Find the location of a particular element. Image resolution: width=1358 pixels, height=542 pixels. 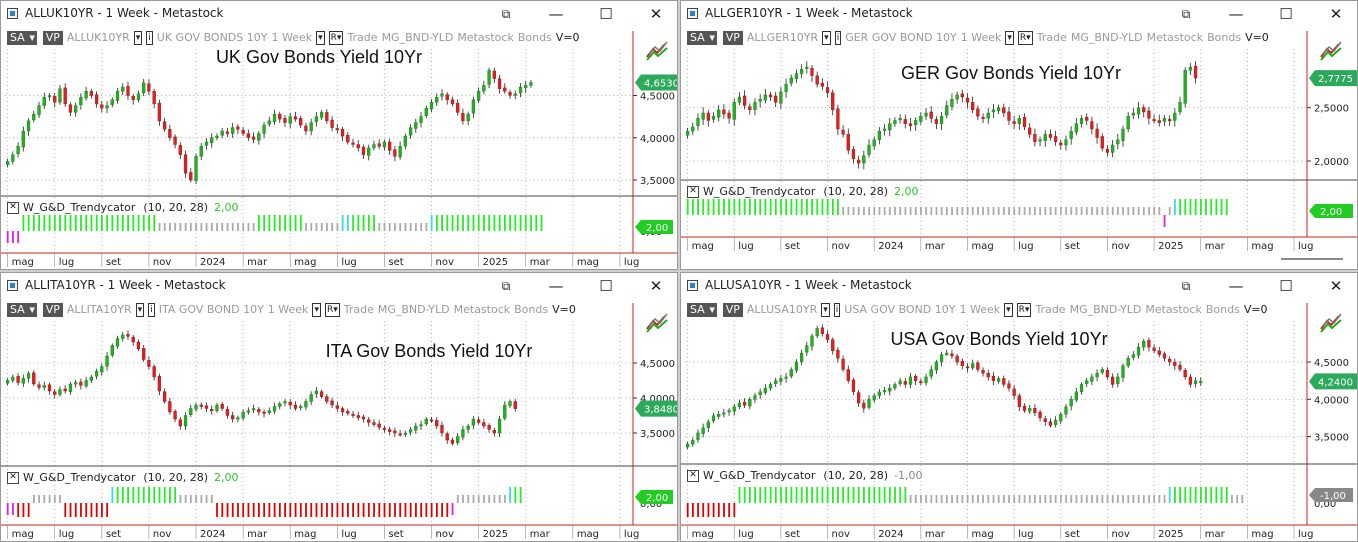

indicator-header: ✕ W_G&D_Trendycator (10, 20, 28) 2,00 is located at coordinates (122, 207).